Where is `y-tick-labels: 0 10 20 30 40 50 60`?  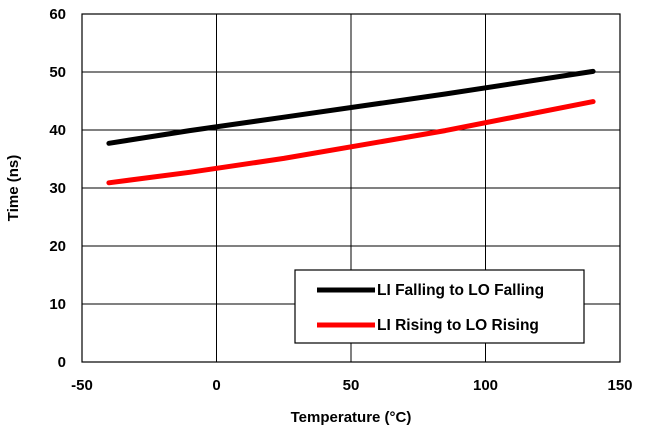 y-tick-labels: 0 10 20 30 40 50 60 is located at coordinates (57, 188).